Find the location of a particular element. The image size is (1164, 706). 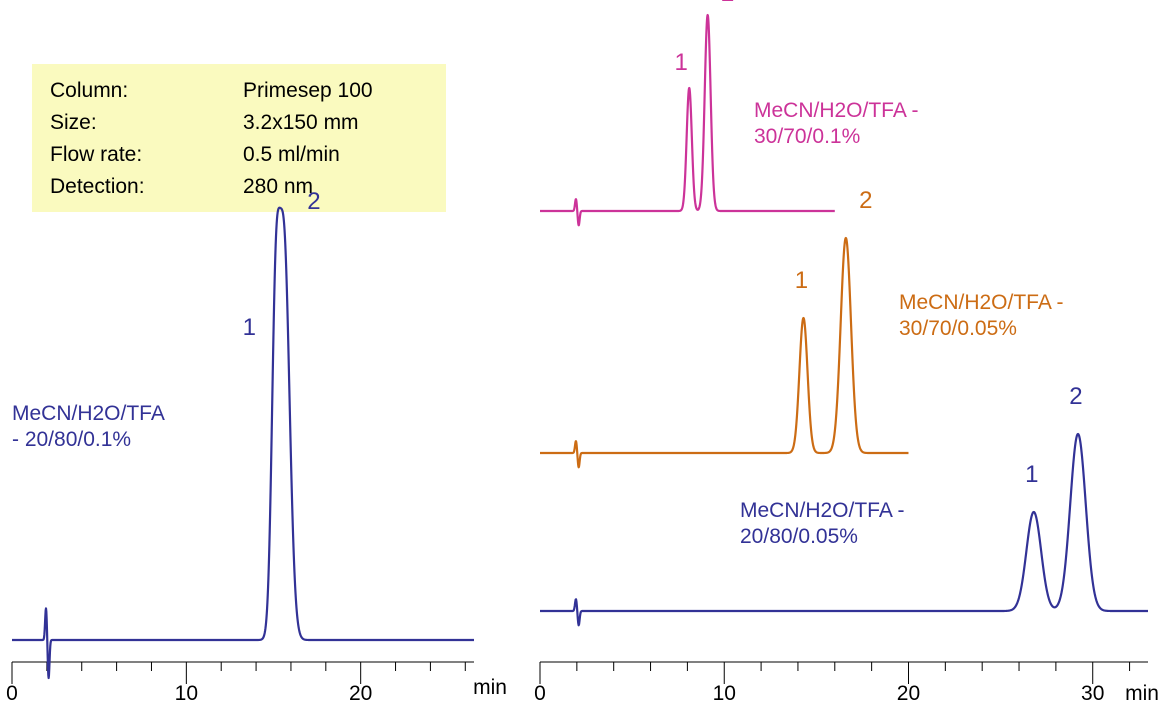

flow-rate-value: 0.5 ml/min is located at coordinates (291, 154).